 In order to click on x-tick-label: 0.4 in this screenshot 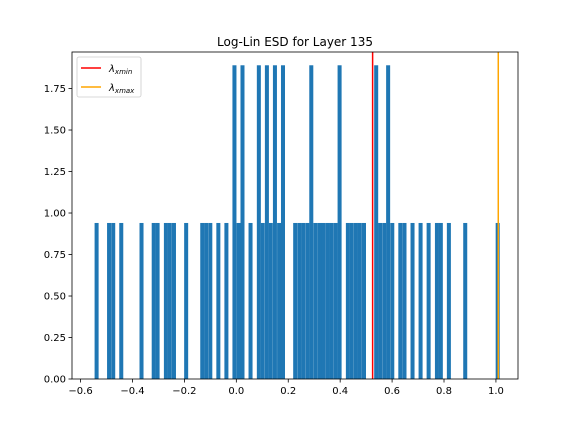, I will do `click(340, 391)`.